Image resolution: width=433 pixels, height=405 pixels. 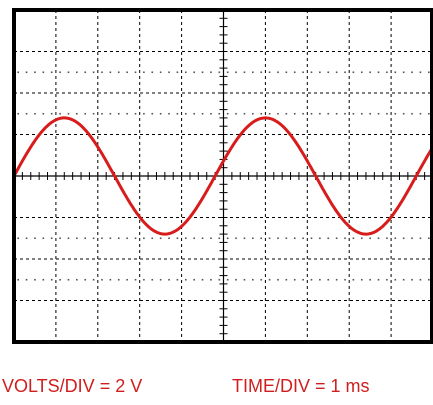 What do you see at coordinates (216, 386) in the screenshot?
I see `scope-settings-caption: VOLTS/DIV = 2 V TIME/DIV = 1 ms` at bounding box center [216, 386].